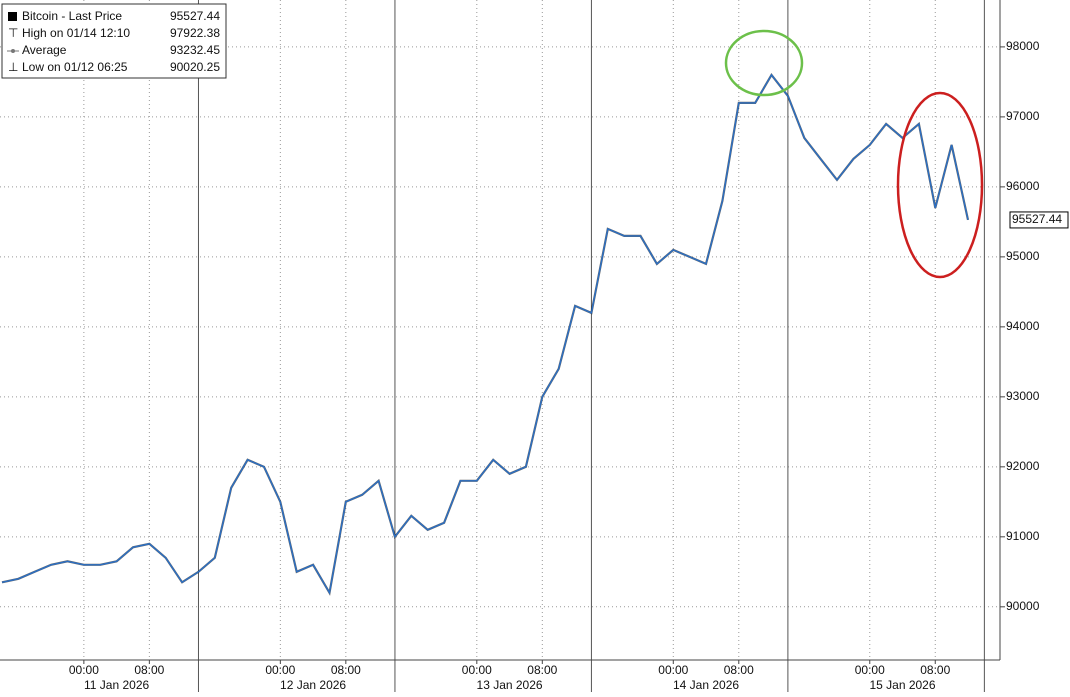  What do you see at coordinates (1023, 466) in the screenshot?
I see `y-tick-label: 92000` at bounding box center [1023, 466].